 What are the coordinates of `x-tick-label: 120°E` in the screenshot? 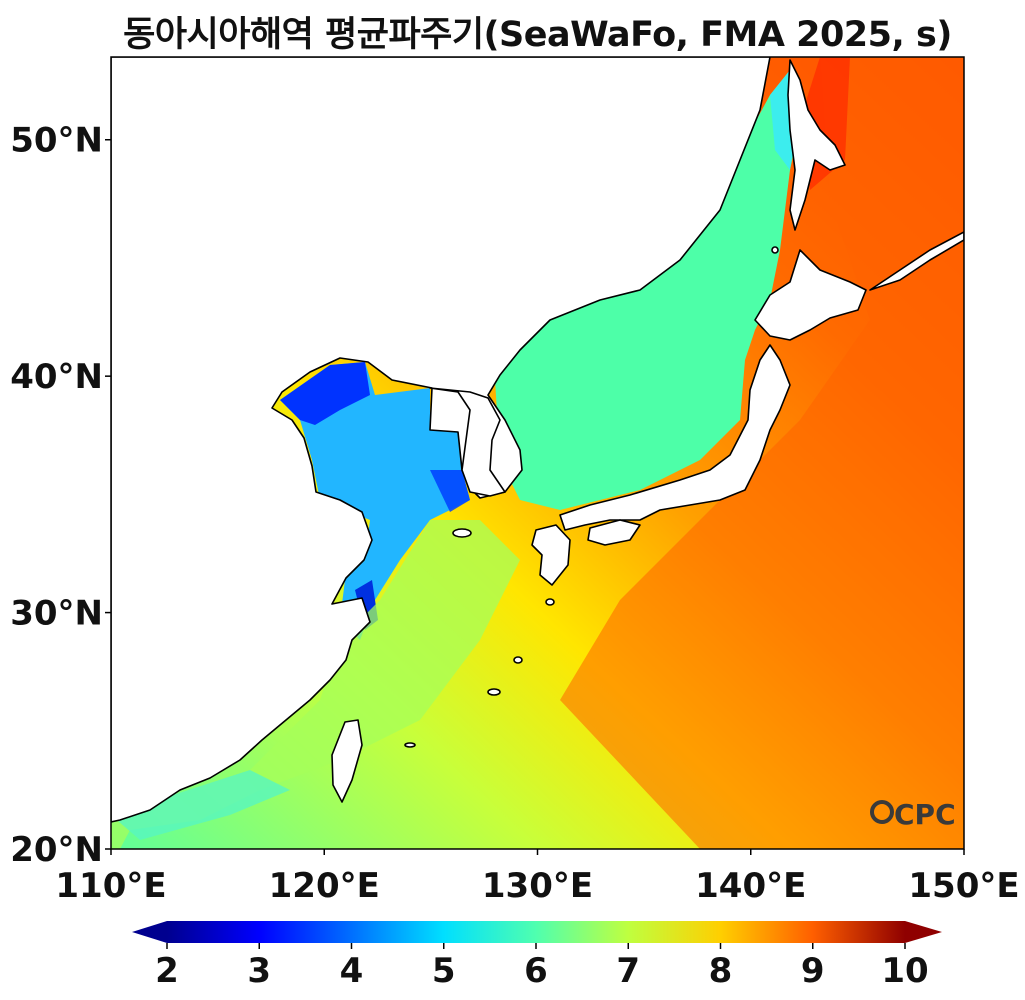 It's located at (324, 886).